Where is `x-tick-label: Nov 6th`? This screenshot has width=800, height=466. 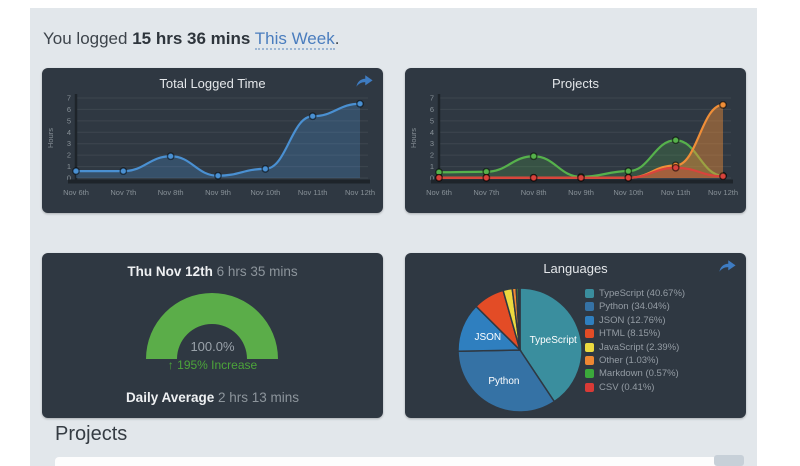 x-tick-label: Nov 6th is located at coordinates (76, 192).